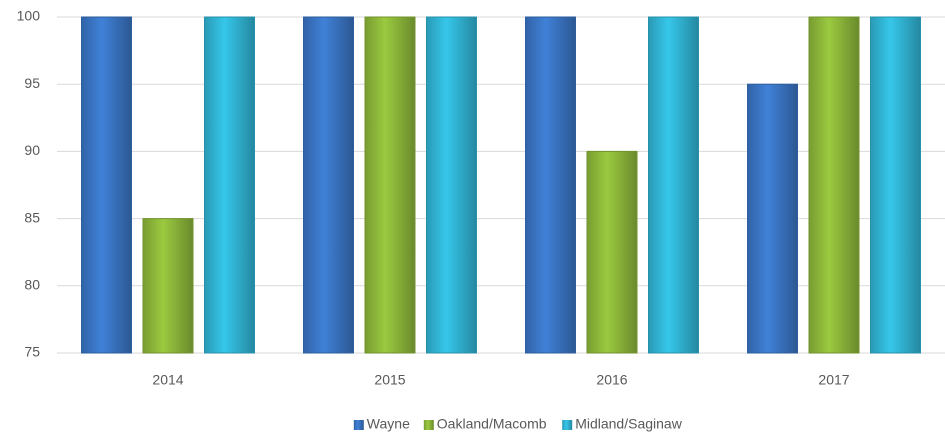  What do you see at coordinates (492, 424) in the screenshot?
I see `legend-label: Oakland/Macomb` at bounding box center [492, 424].